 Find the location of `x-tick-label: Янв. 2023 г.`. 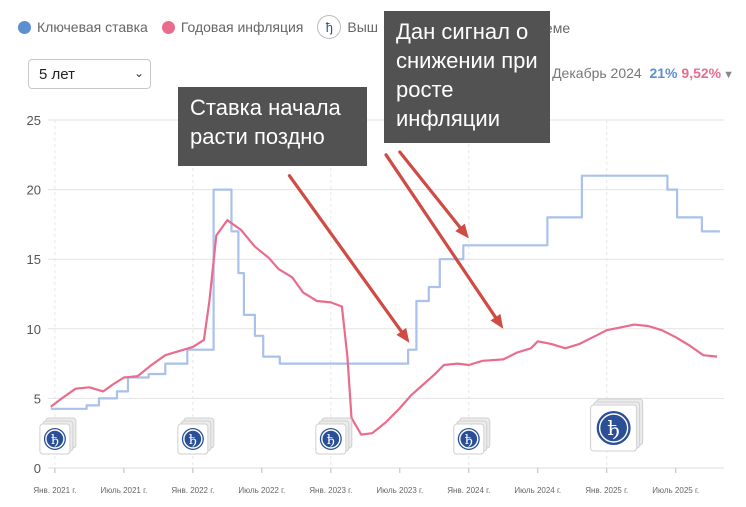

x-tick-label: Янв. 2023 г. is located at coordinates (330, 490).